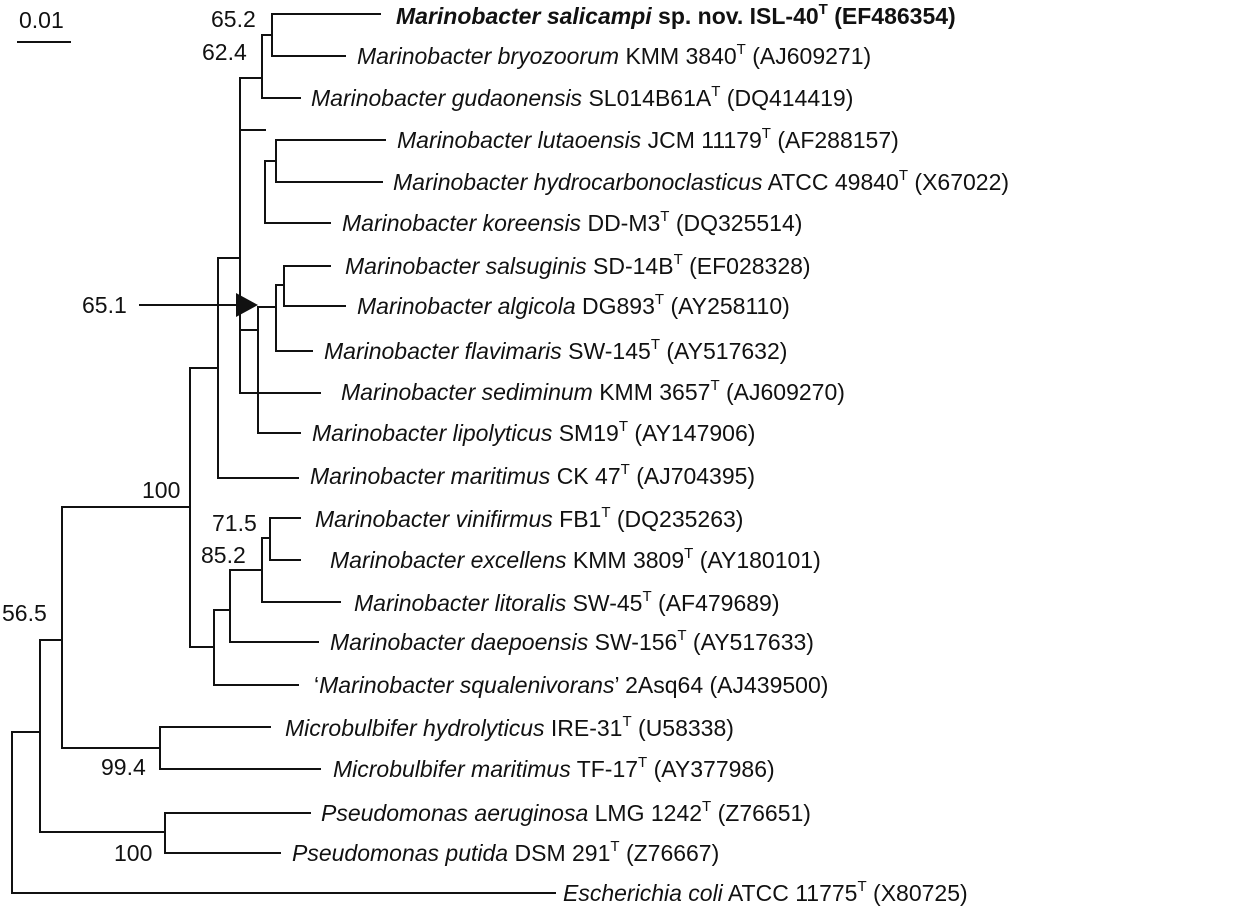 The image size is (1243, 915). Describe the element at coordinates (760, 560) in the screenshot. I see `accession-number: (AY180101)` at that location.